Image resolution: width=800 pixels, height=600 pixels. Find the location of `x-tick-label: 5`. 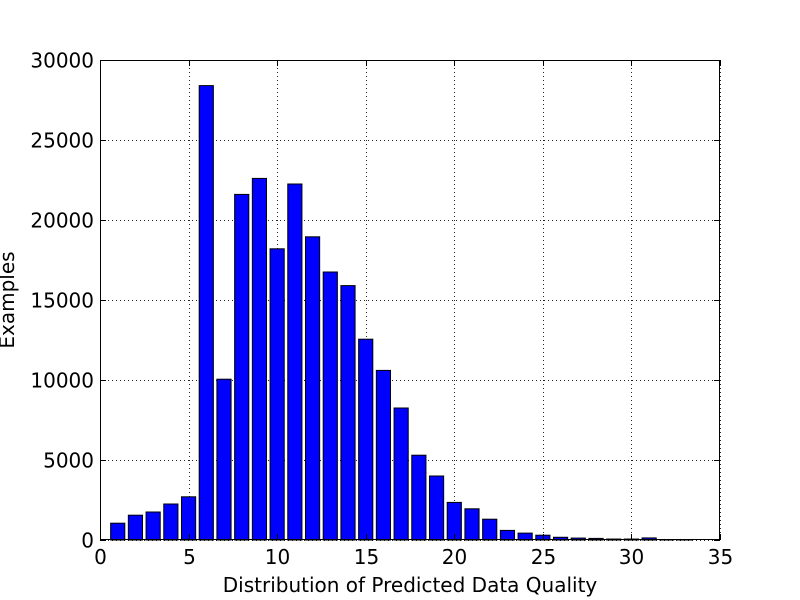

x-tick-label: 5 is located at coordinates (189, 557).